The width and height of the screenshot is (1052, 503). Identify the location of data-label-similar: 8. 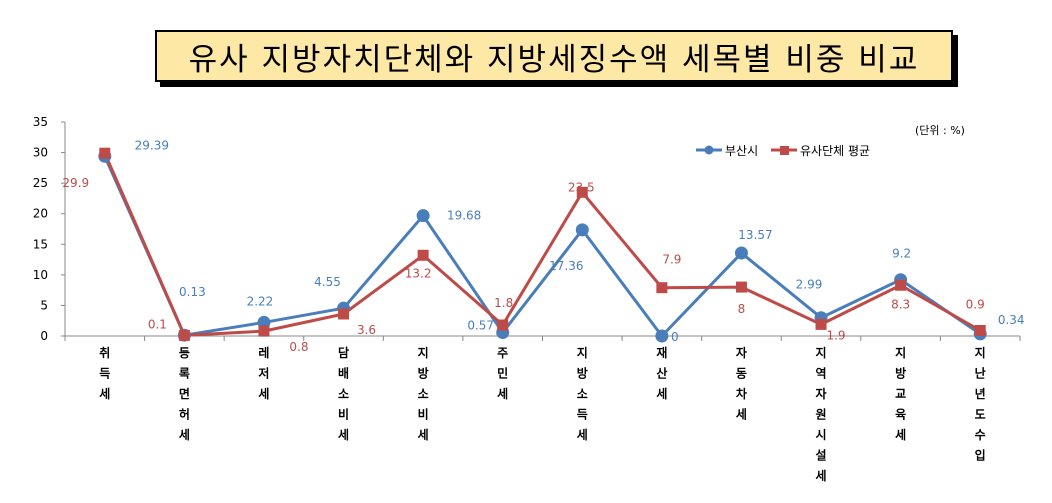
(742, 309).